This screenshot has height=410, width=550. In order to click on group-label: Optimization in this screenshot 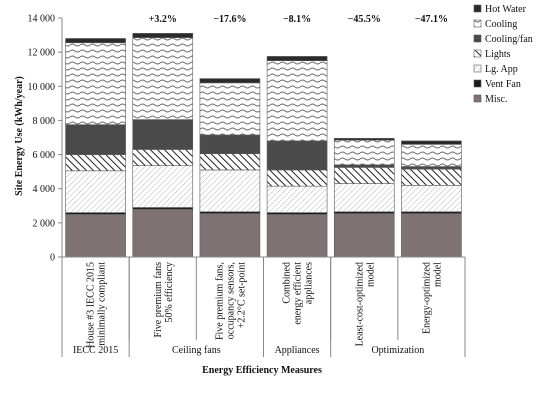, I will do `click(397, 350)`.